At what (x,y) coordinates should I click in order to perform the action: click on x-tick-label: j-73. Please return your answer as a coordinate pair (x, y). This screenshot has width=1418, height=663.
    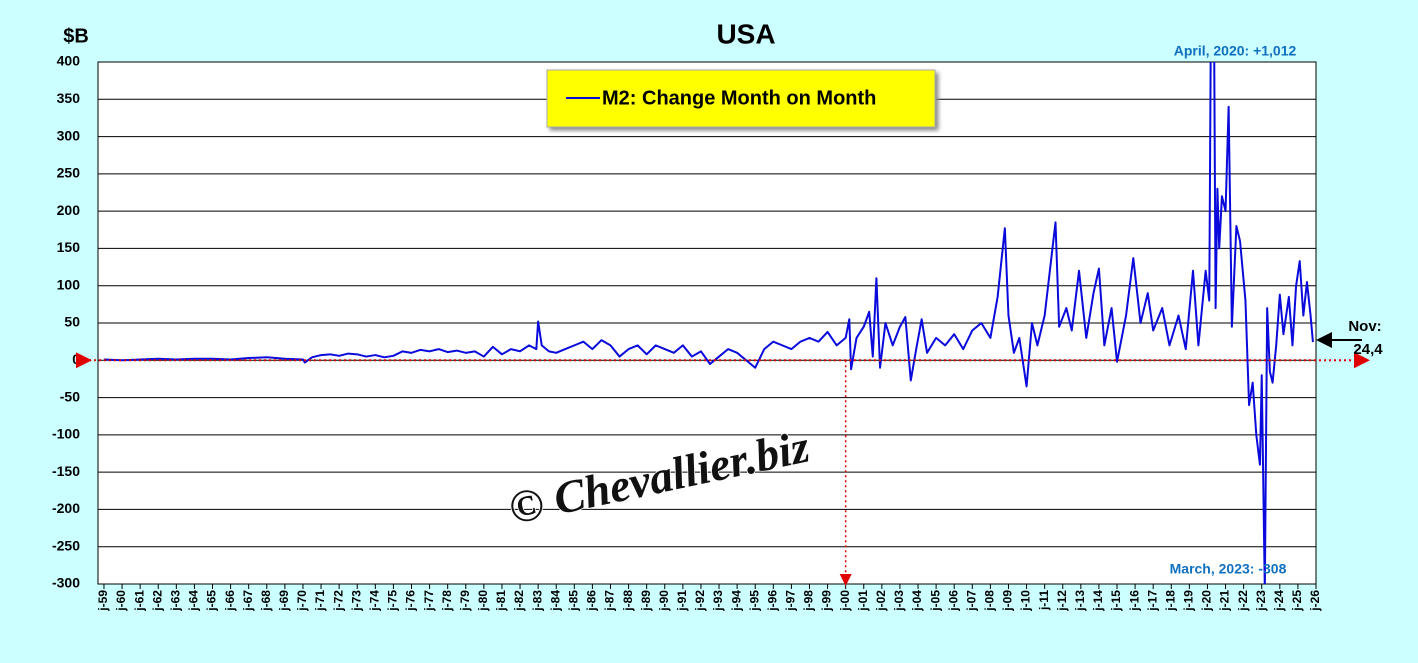
    Looking at the image, I should click on (356, 601).